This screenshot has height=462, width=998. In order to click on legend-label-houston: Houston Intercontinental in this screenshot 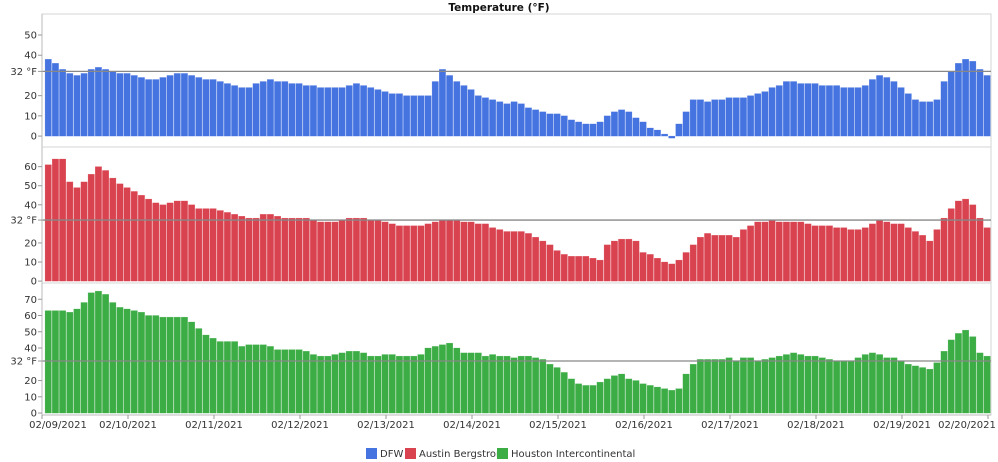, I will do `click(573, 454)`.